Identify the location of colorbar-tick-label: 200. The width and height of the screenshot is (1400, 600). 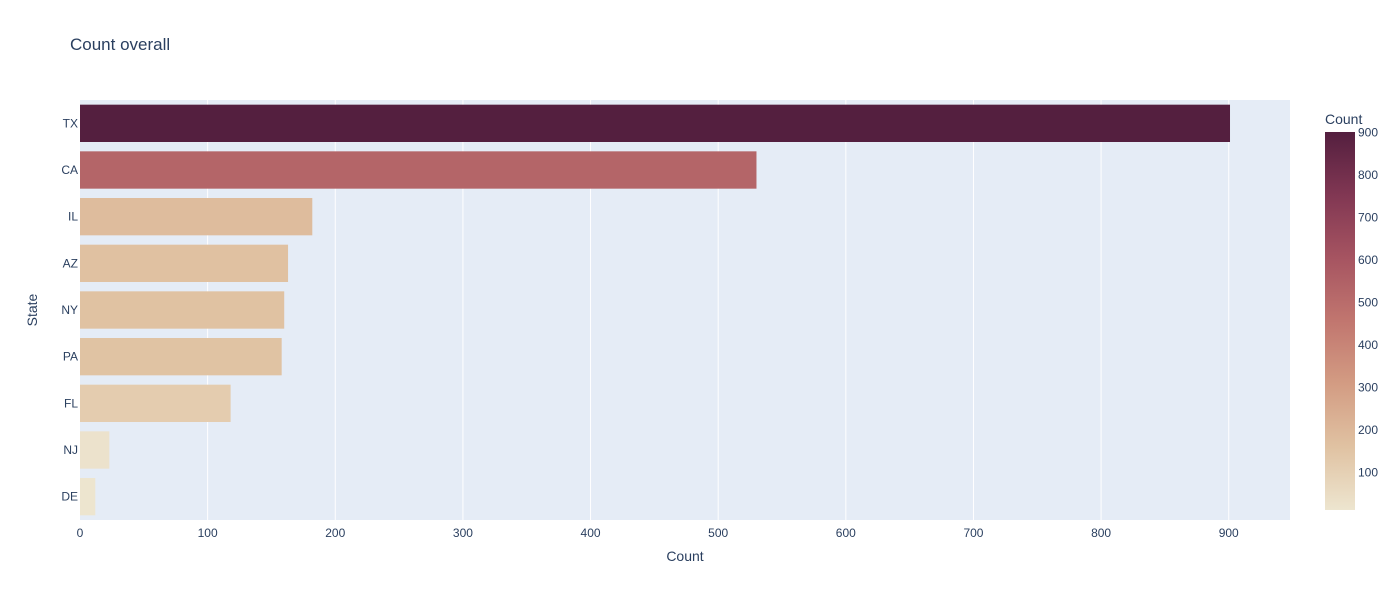
(1368, 430).